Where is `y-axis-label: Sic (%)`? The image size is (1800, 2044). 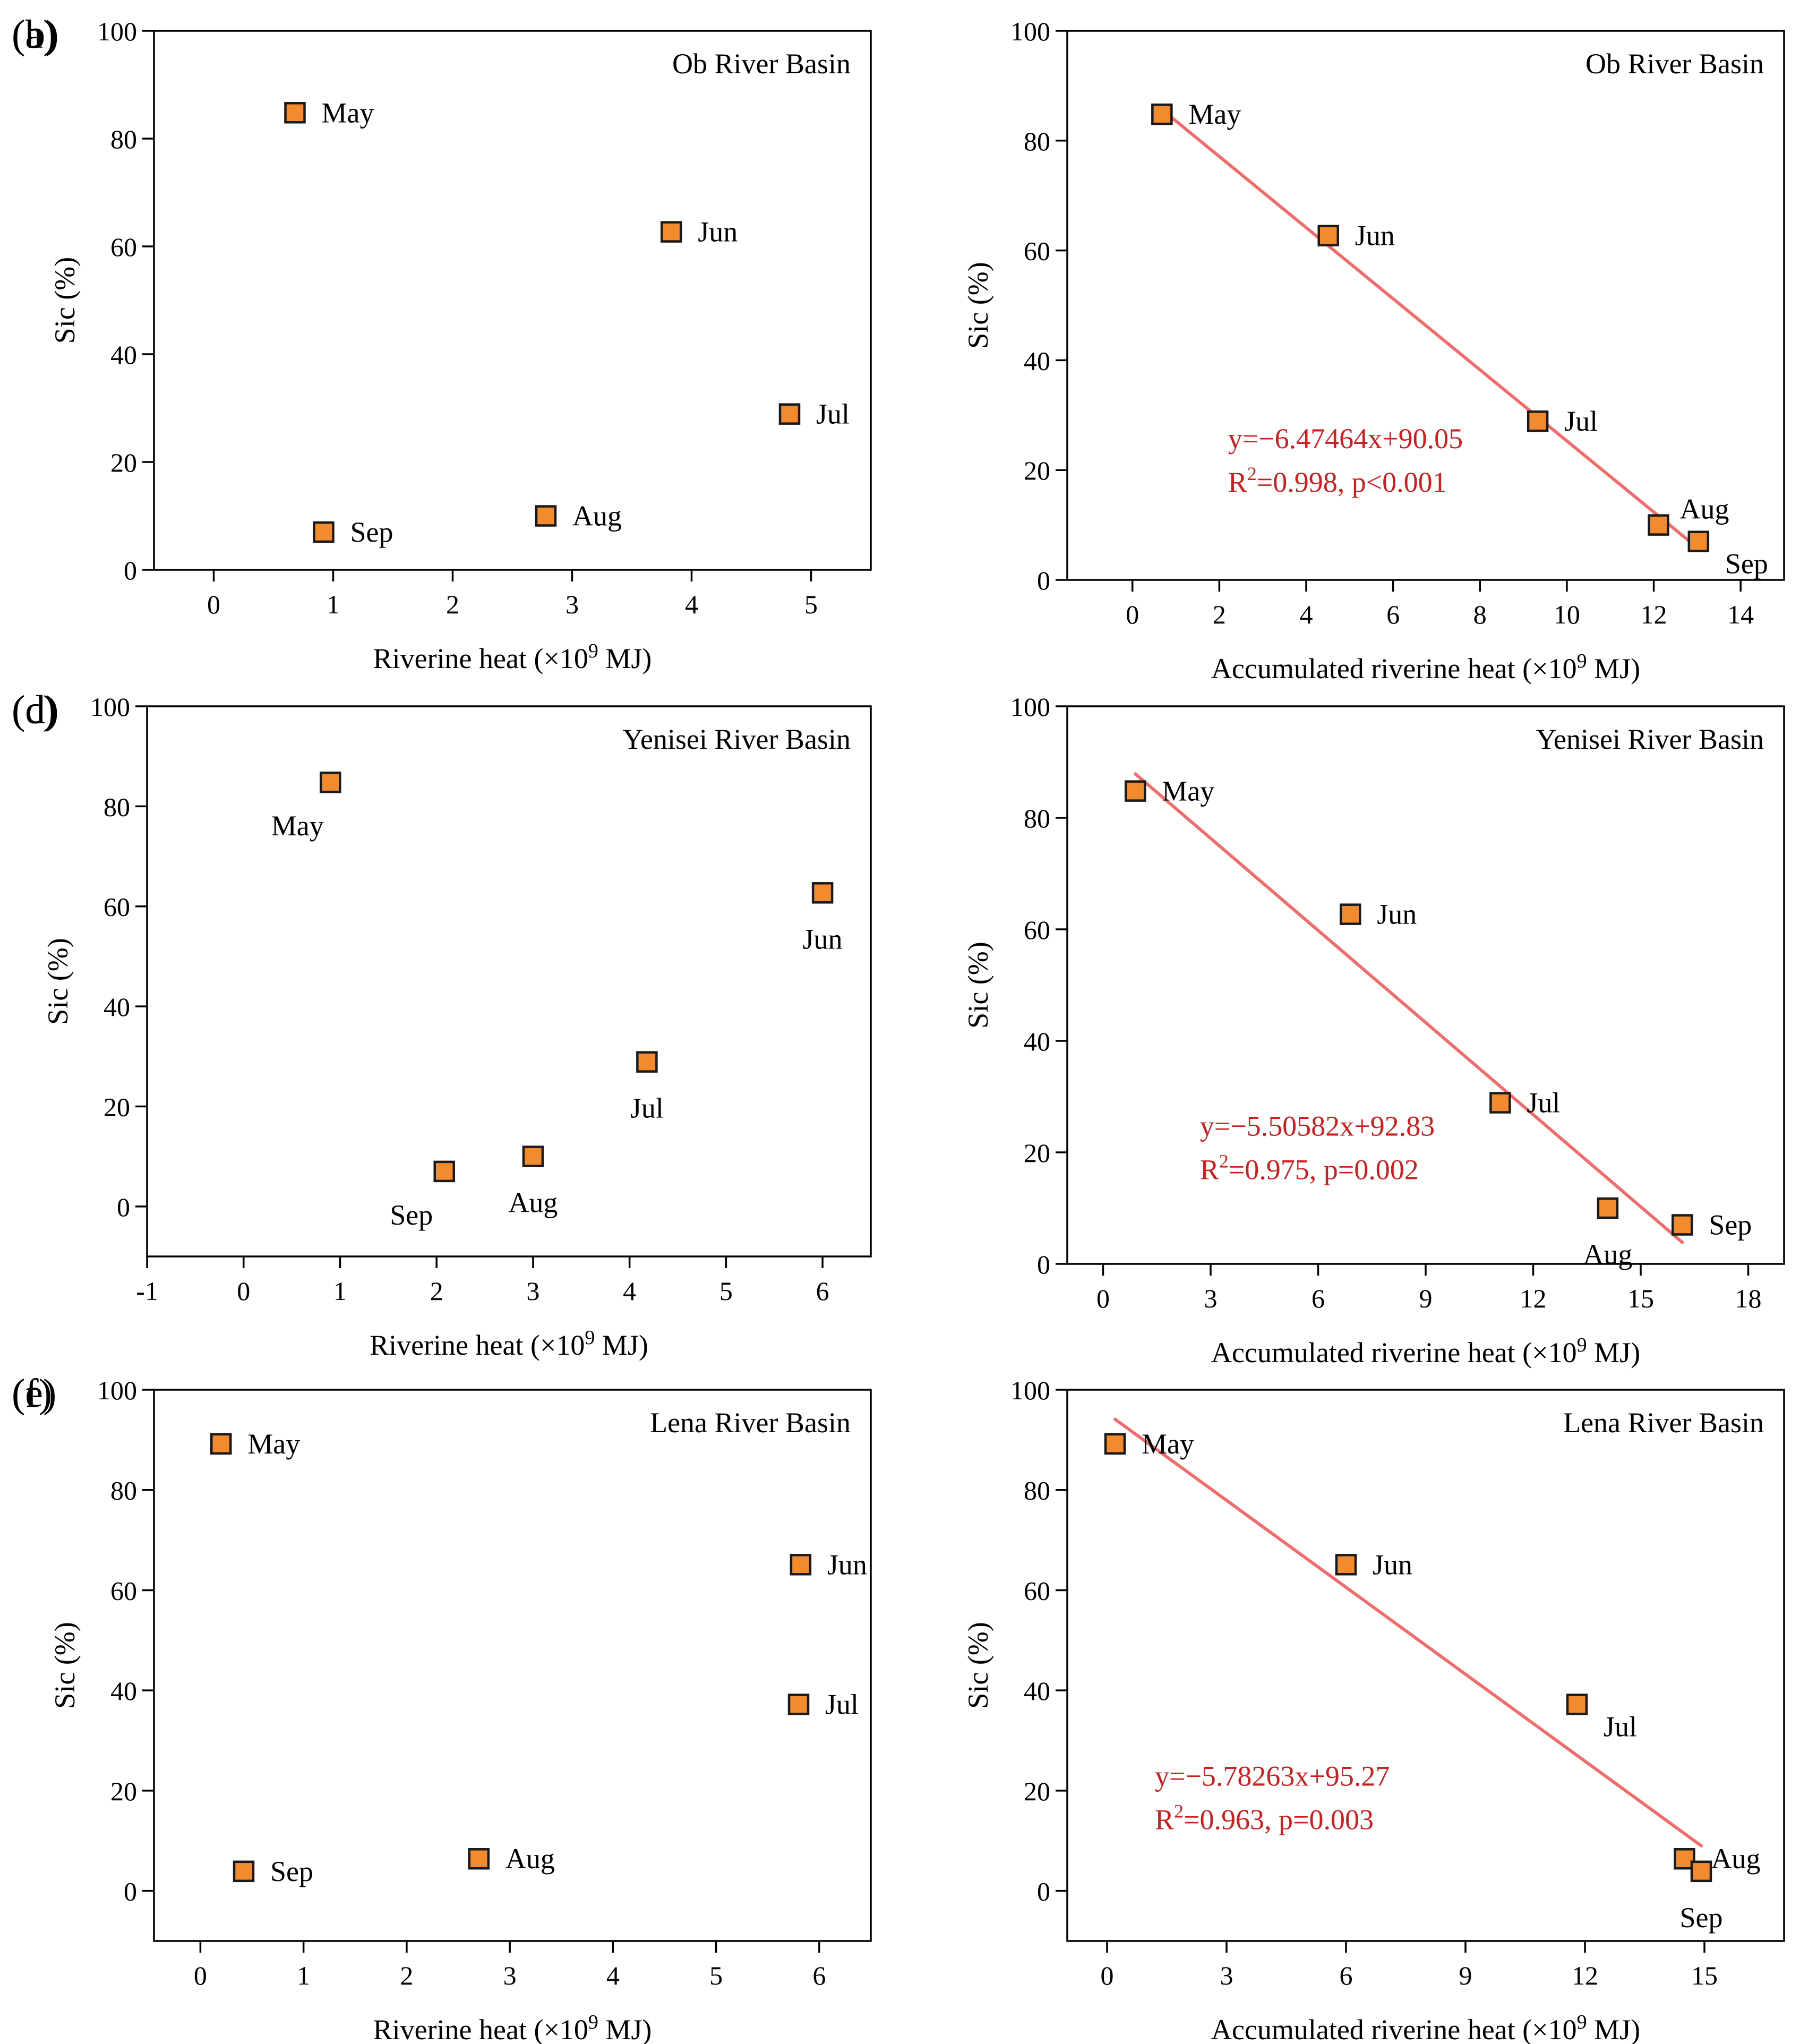
y-axis-label: Sic (%) is located at coordinates (978, 985).